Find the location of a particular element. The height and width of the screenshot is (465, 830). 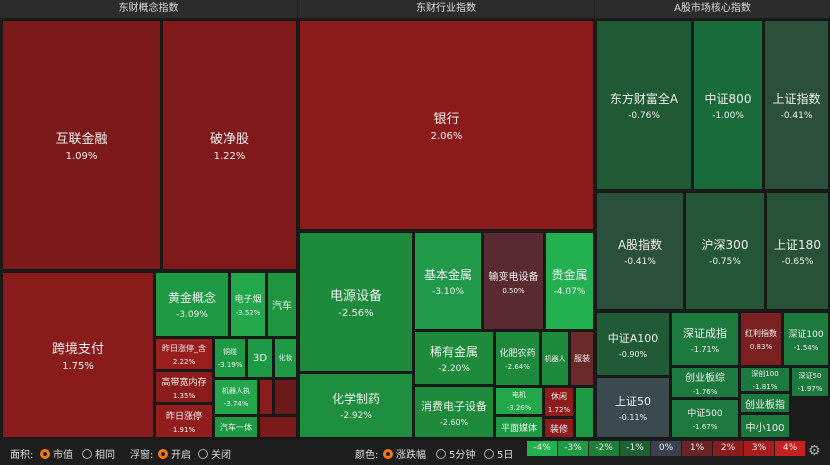

tile: 深证成指 -1.71% is located at coordinates (705, 339).